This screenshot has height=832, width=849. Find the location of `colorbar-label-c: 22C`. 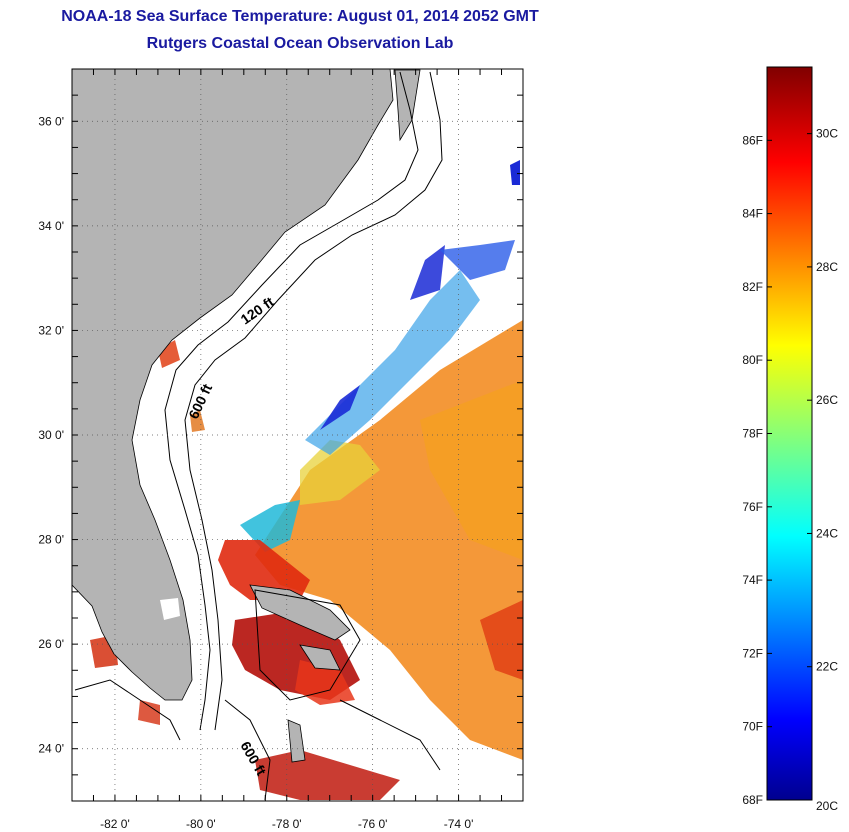

colorbar-label-c: 22C is located at coordinates (827, 667).